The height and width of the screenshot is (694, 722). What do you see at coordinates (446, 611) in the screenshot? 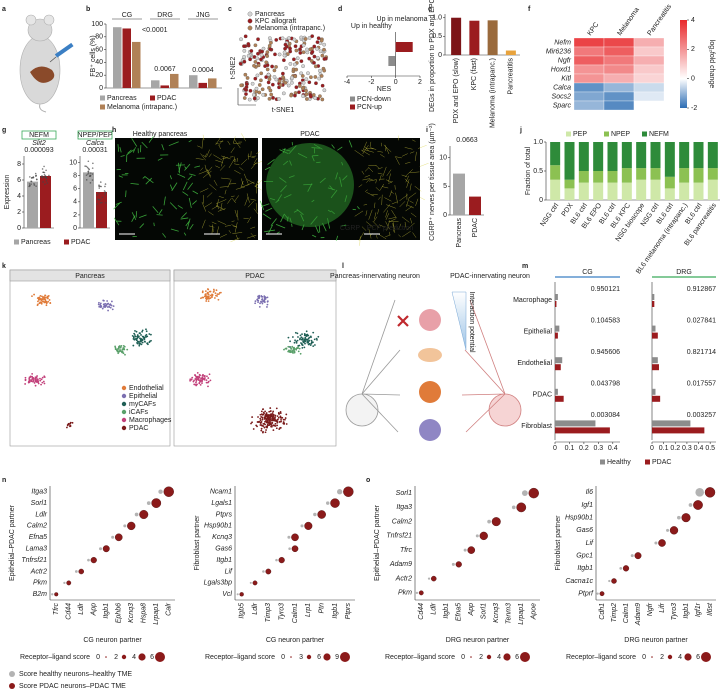
I see `x-tick-label: Itgb1` at bounding box center [446, 611].